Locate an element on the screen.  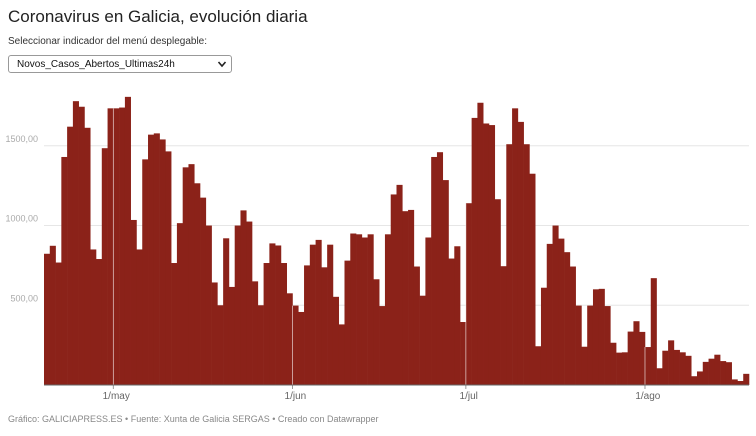
x-tick-label: 1/jun is located at coordinates (296, 396).